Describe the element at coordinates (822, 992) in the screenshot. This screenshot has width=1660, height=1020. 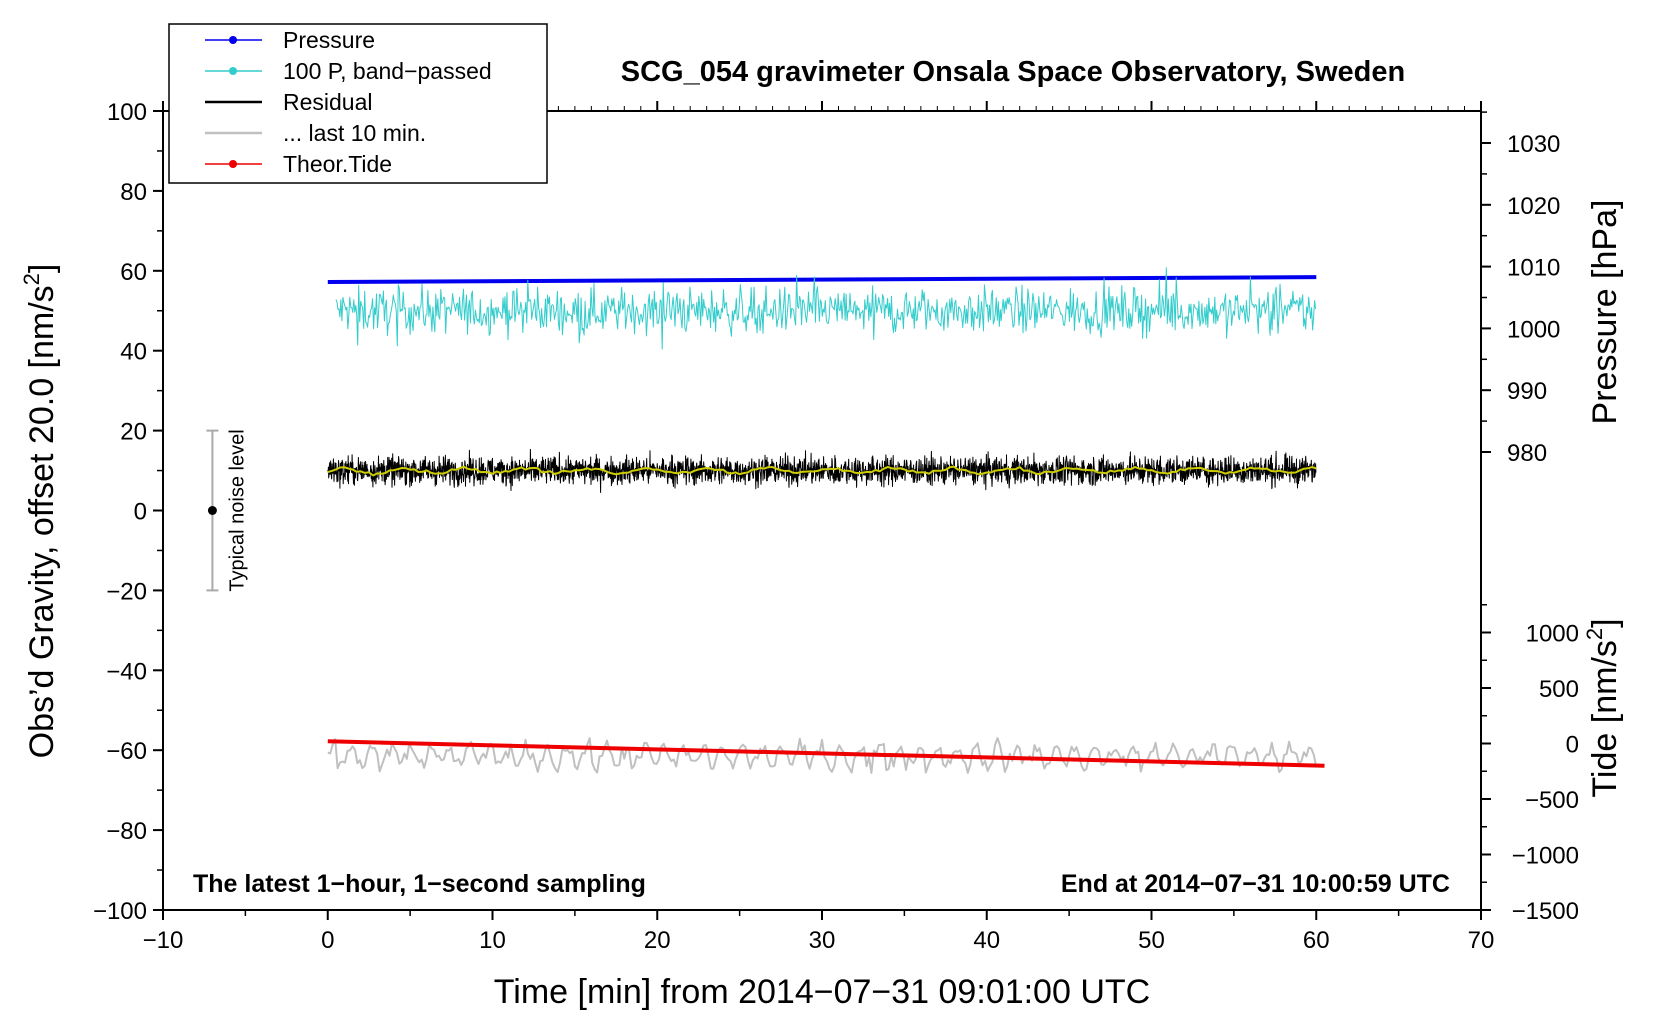
I see `x-axis-label: Time [min] from 2014−07−31 09:01:00 UTC` at that location.